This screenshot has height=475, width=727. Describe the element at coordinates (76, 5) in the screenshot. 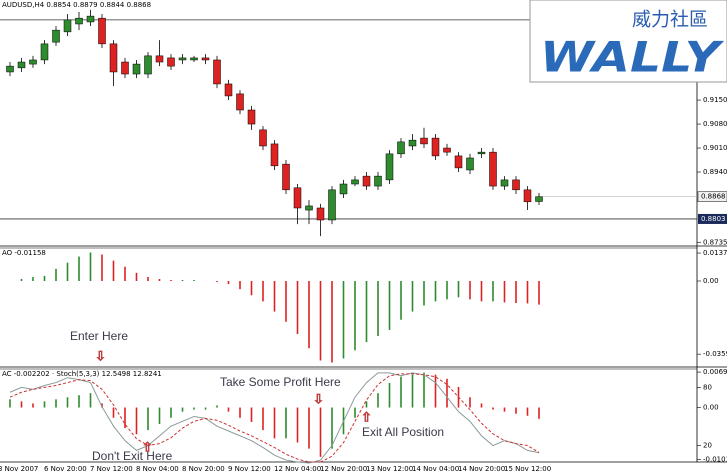

I see `chart-title: AUDUSD,H4 0.8854 0.8879 0.8844 0.8868` at that location.